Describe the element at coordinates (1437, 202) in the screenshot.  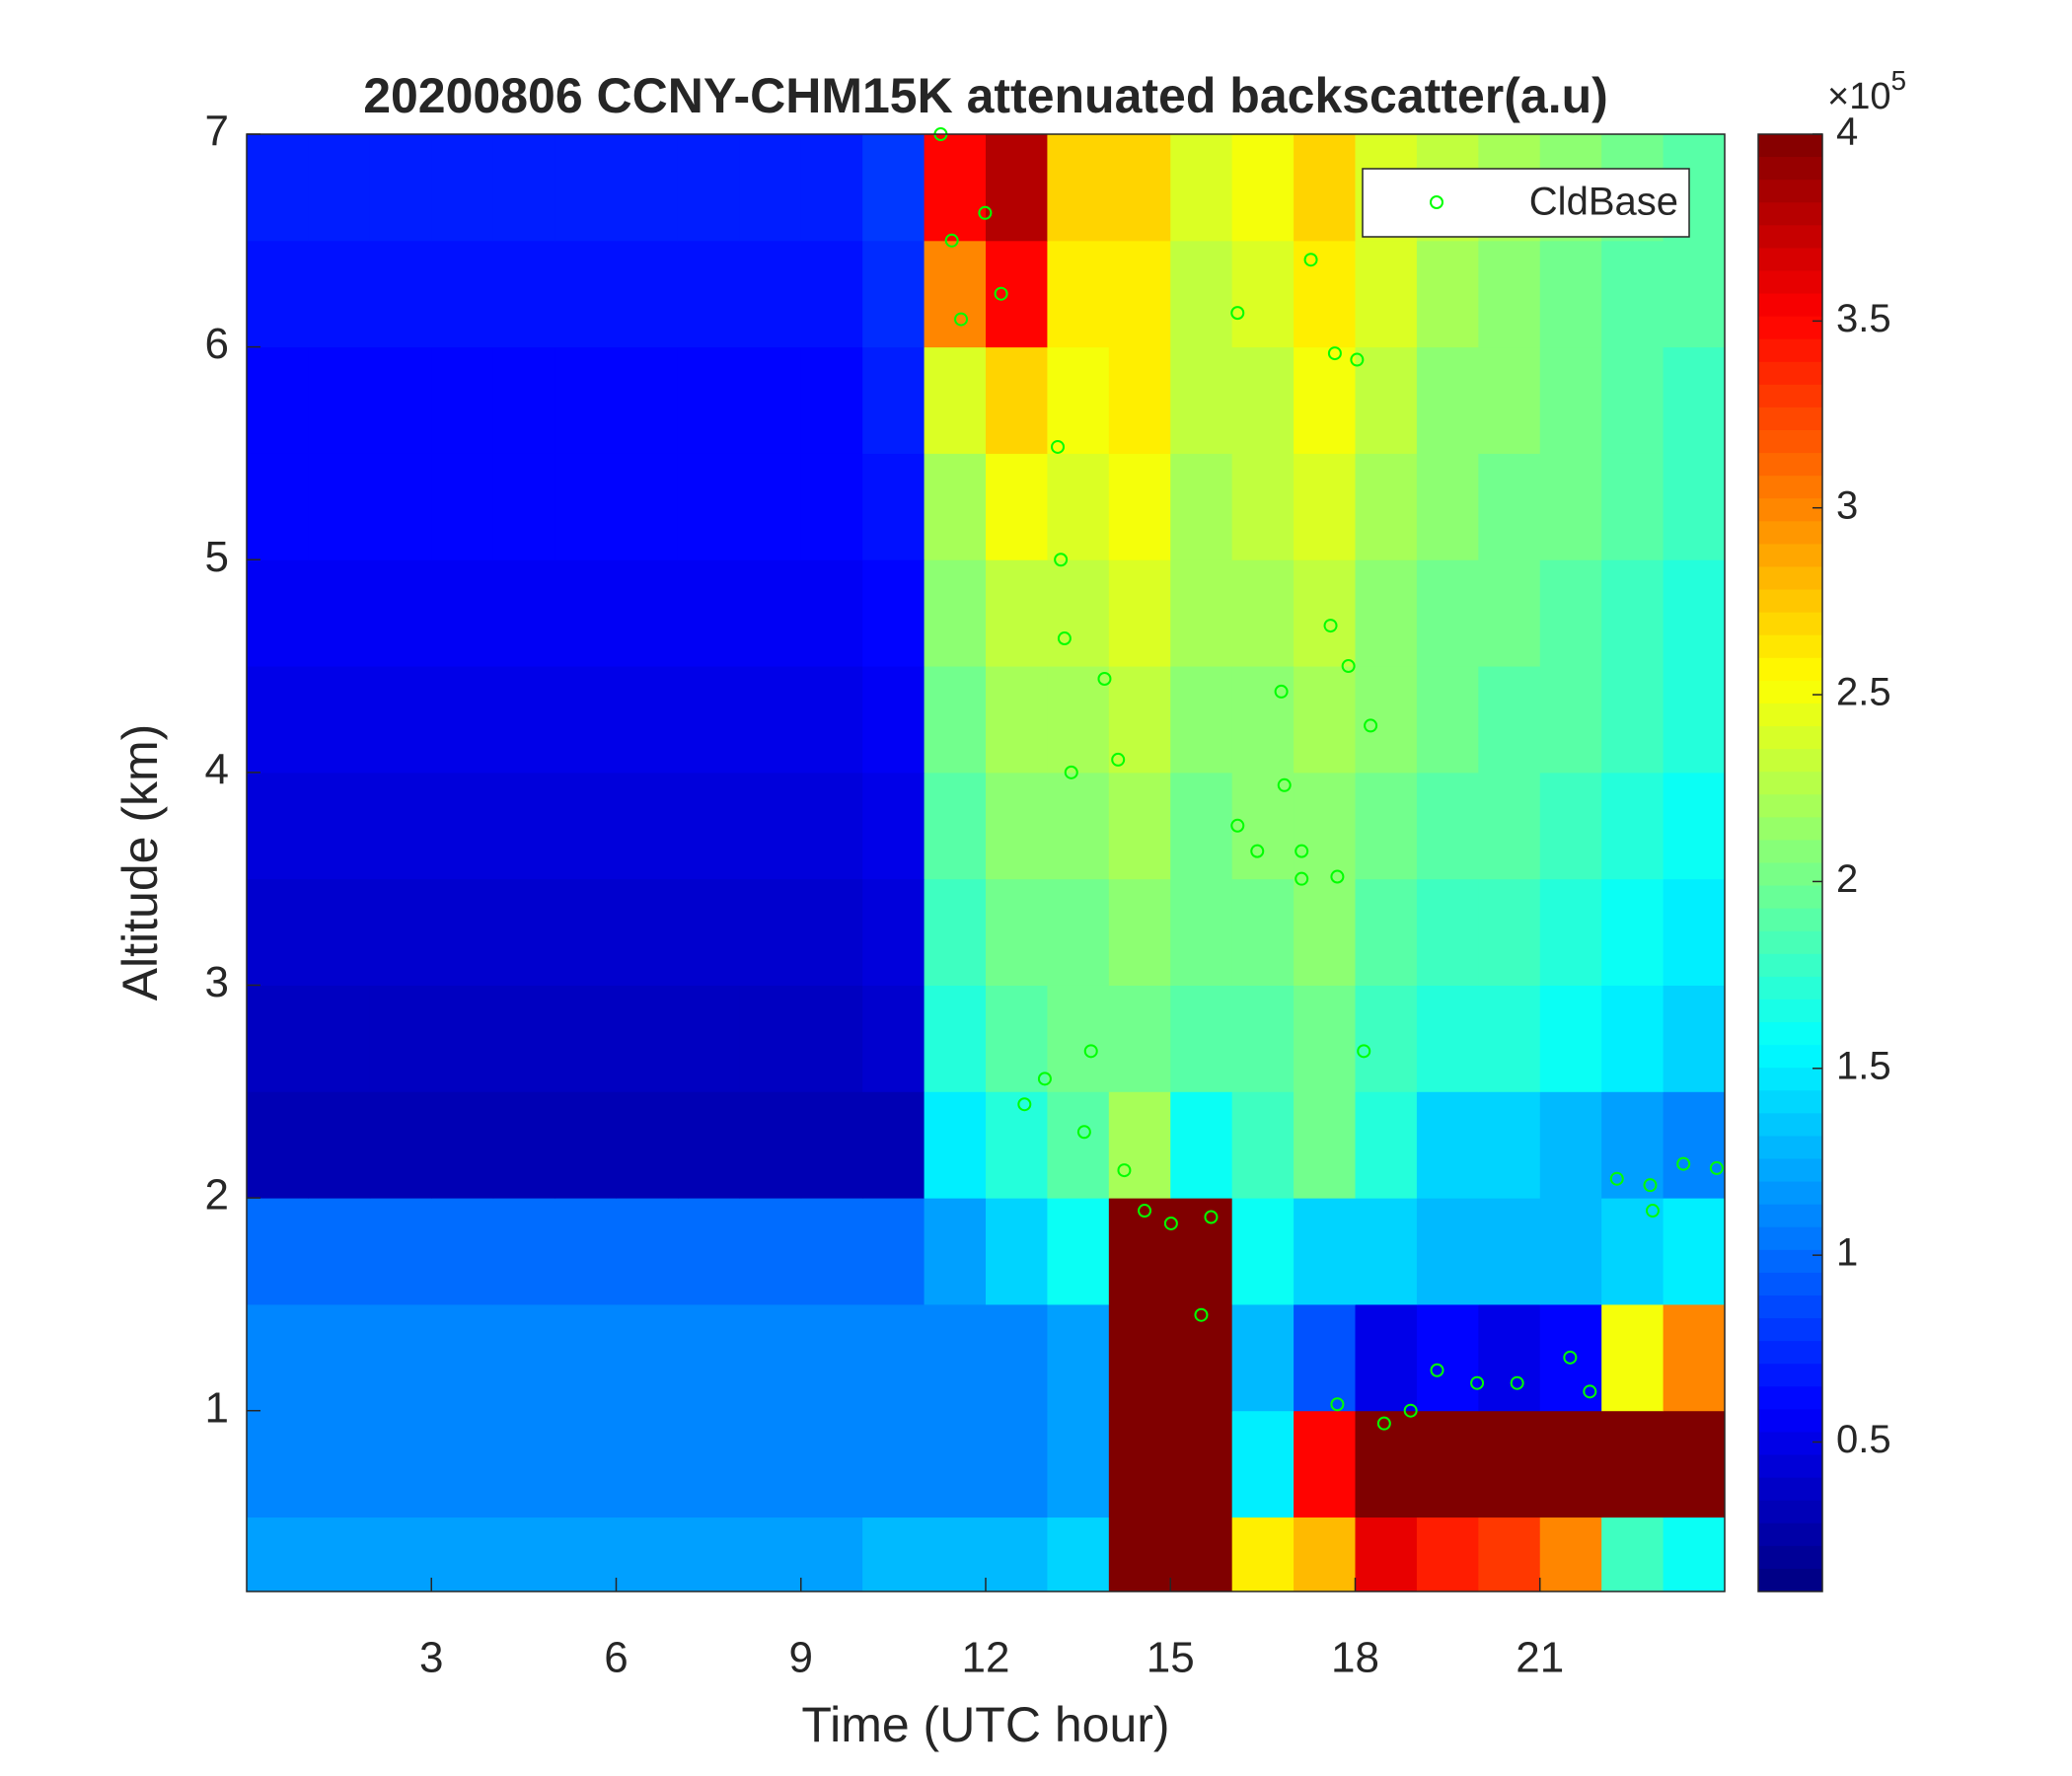
I see `legend-marker` at that location.